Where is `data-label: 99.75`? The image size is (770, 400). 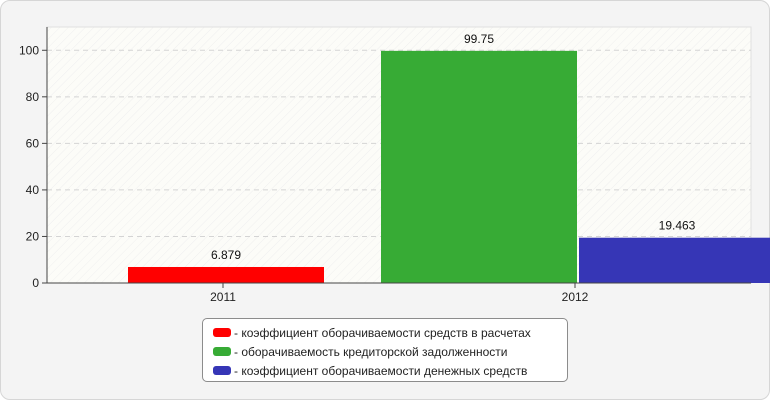 data-label: 99.75 is located at coordinates (479, 39).